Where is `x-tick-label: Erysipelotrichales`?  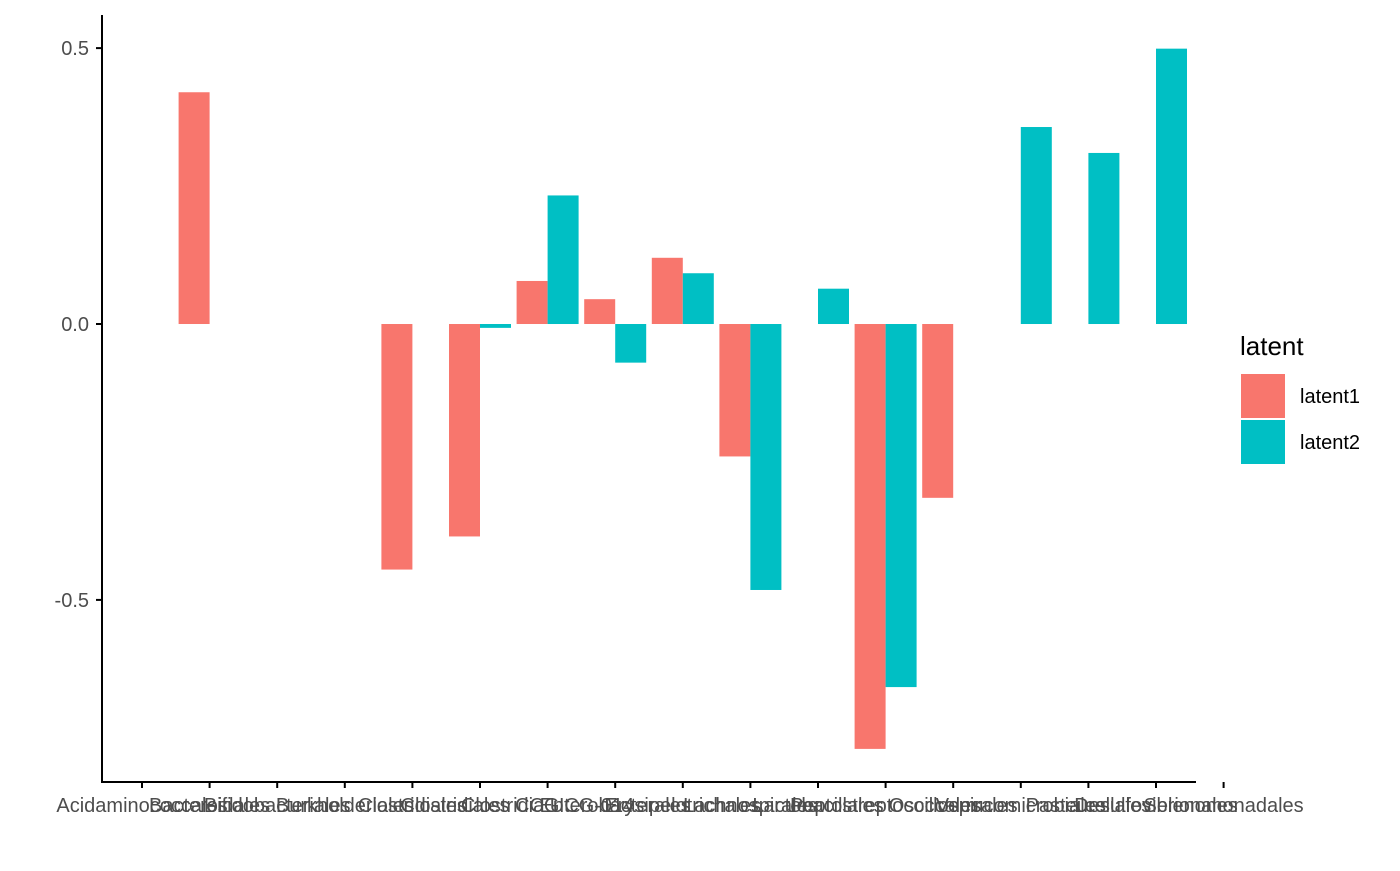 x-tick-label: Erysipelotrichales is located at coordinates (682, 806).